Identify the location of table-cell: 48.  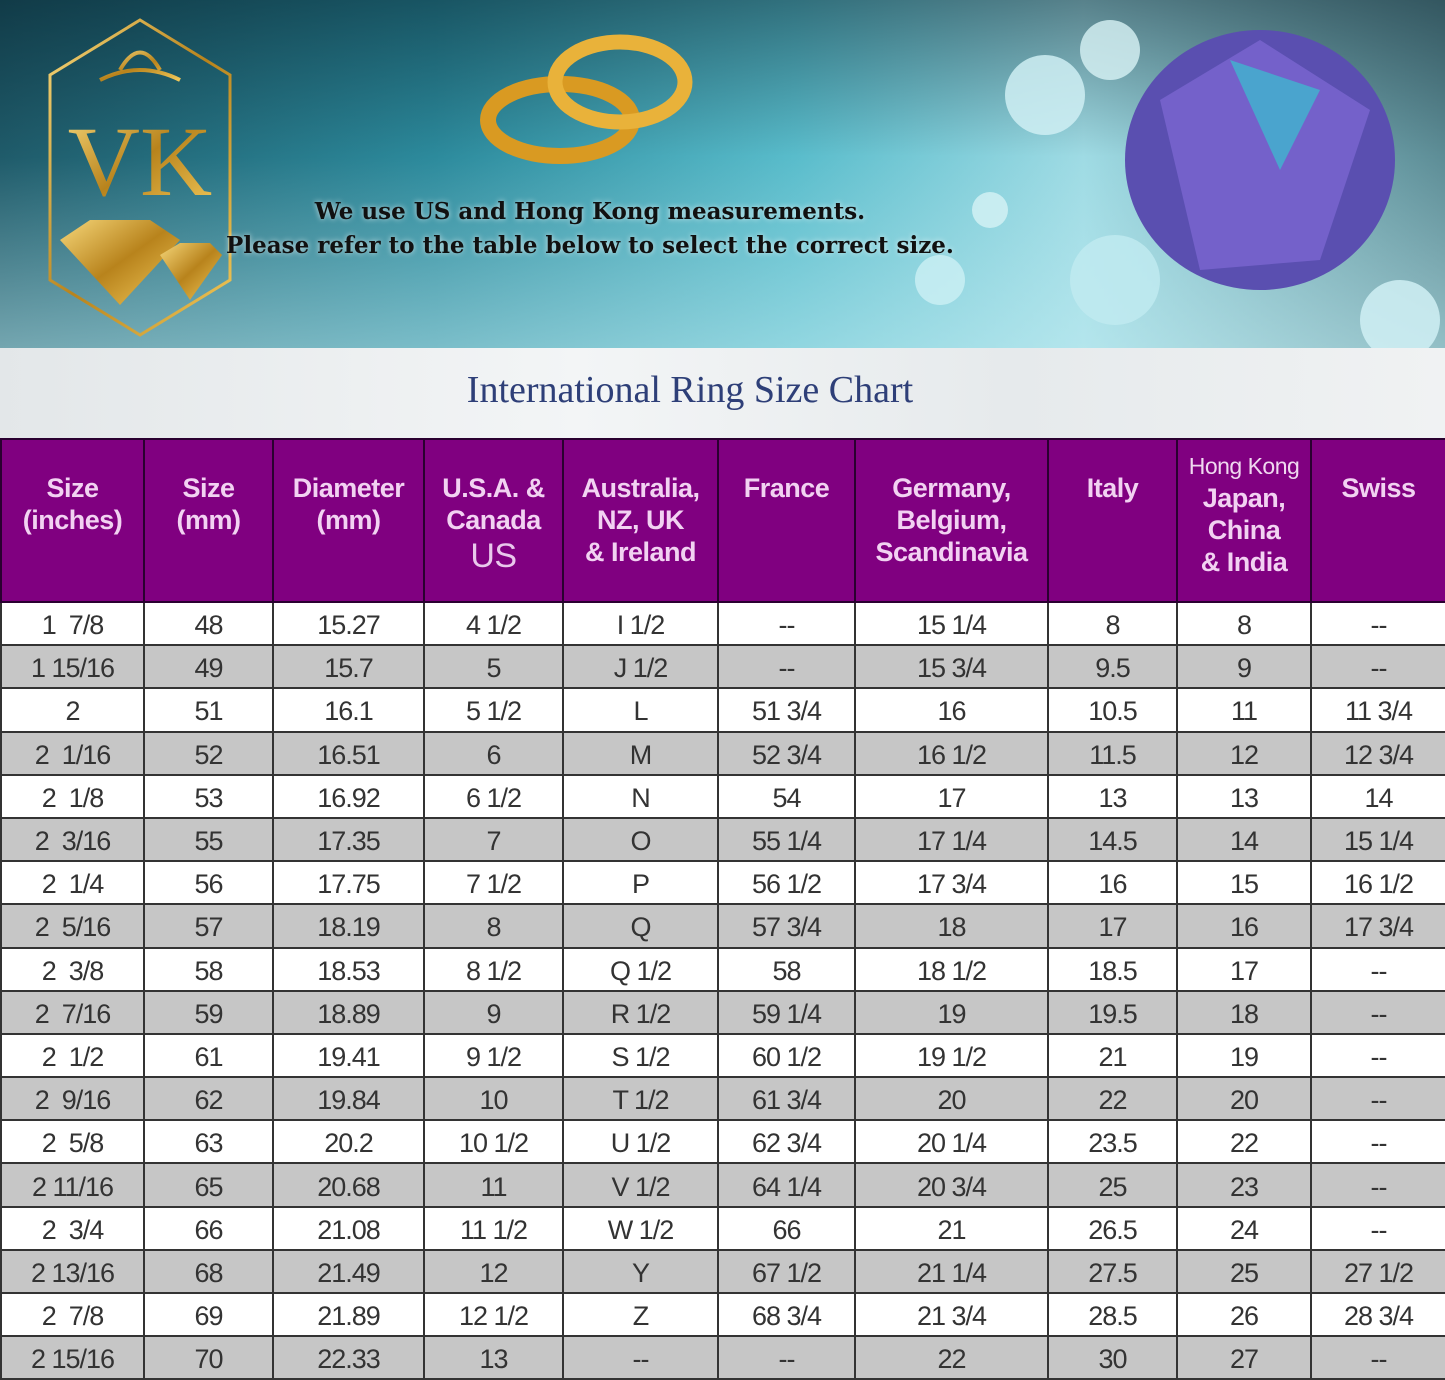
(208, 623).